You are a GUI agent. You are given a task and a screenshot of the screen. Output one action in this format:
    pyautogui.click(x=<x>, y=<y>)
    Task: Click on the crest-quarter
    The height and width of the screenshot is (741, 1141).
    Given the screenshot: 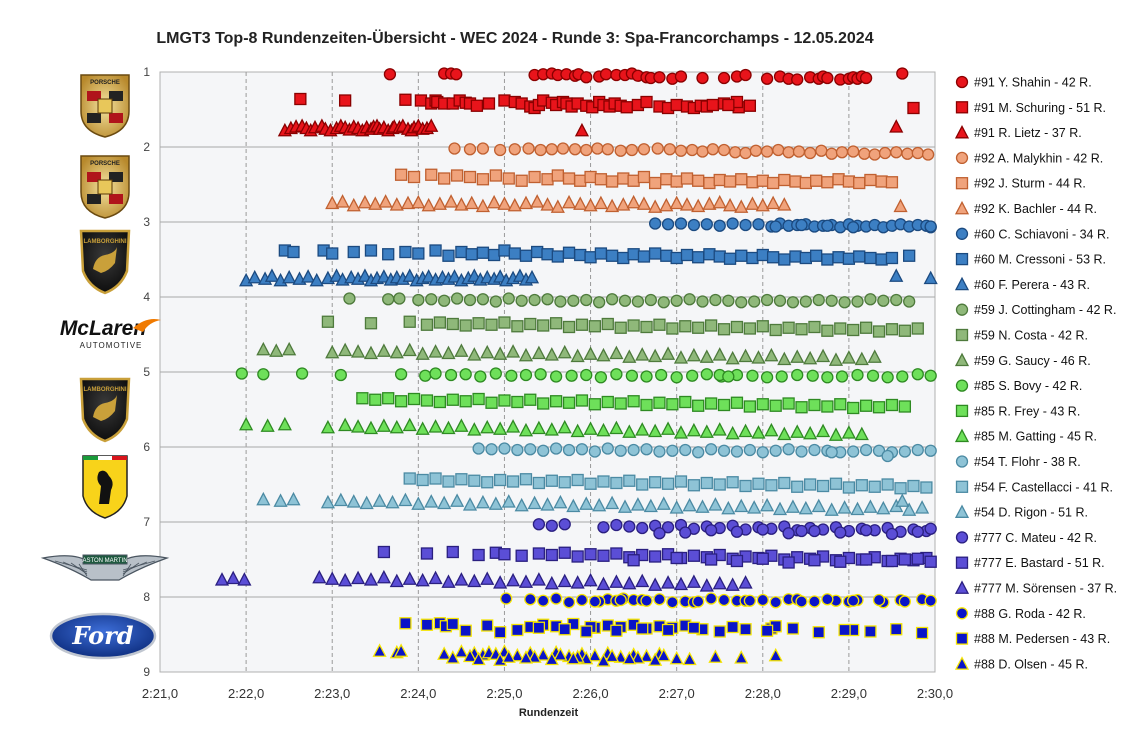 What is the action you would take?
    pyautogui.click(x=116, y=96)
    